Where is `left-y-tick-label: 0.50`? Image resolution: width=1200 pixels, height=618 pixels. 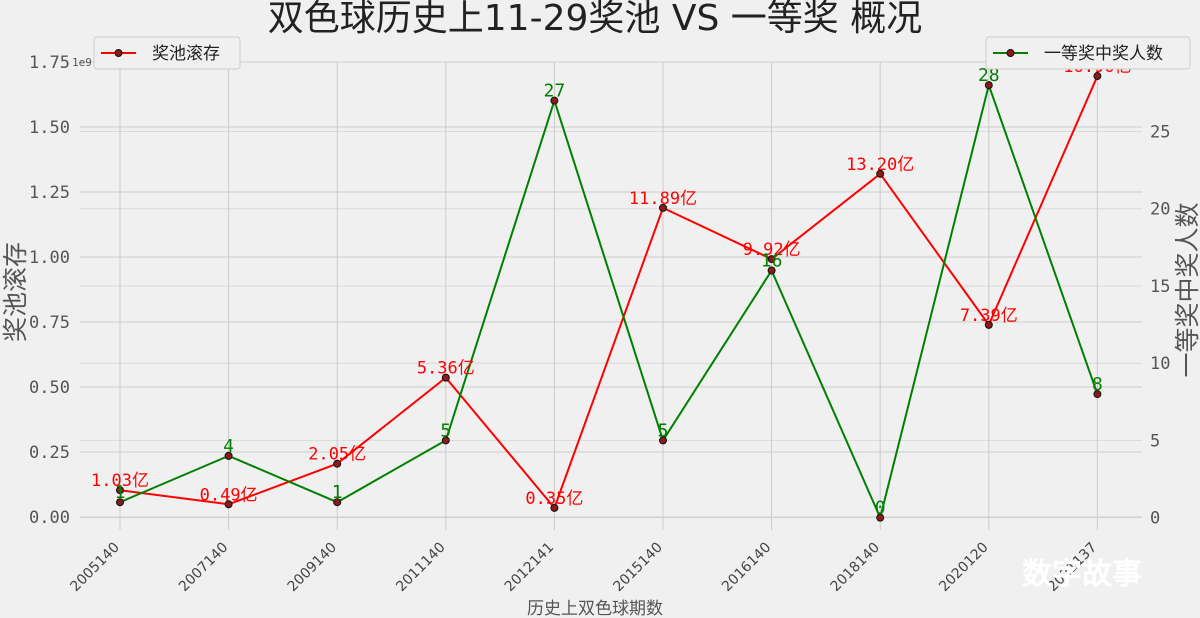 left-y-tick-label: 0.50 is located at coordinates (49, 388).